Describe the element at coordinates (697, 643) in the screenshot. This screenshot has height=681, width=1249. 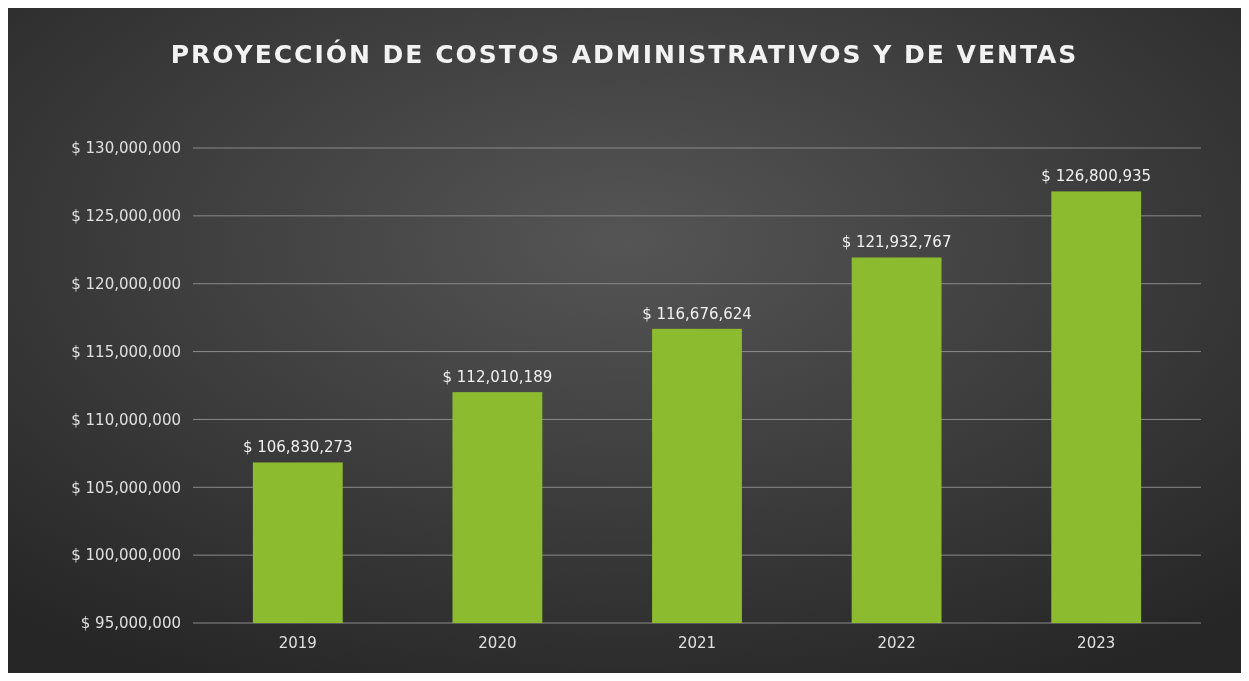
I see `x-tick-label: 2021` at that location.